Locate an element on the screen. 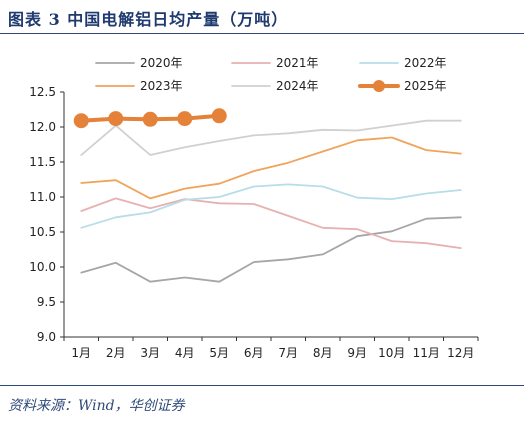 Image resolution: width=524 pixels, height=423 pixels. legend-label: 2025年 is located at coordinates (425, 86).